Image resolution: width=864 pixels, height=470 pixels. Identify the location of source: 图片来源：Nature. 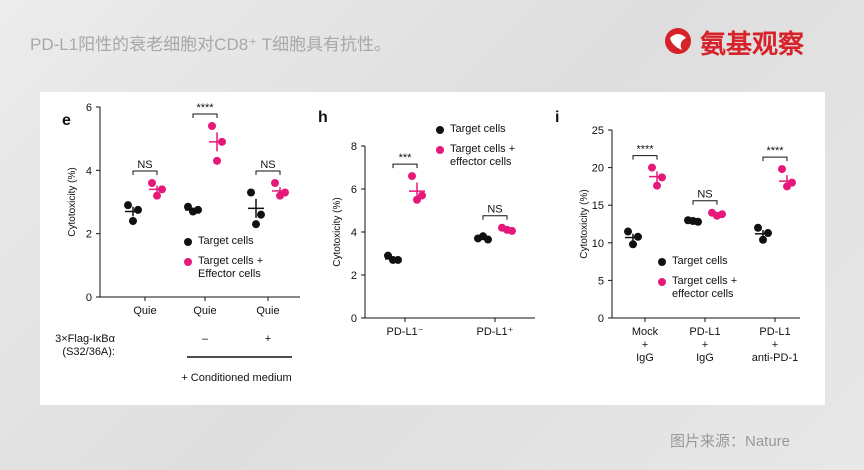
(730, 441).